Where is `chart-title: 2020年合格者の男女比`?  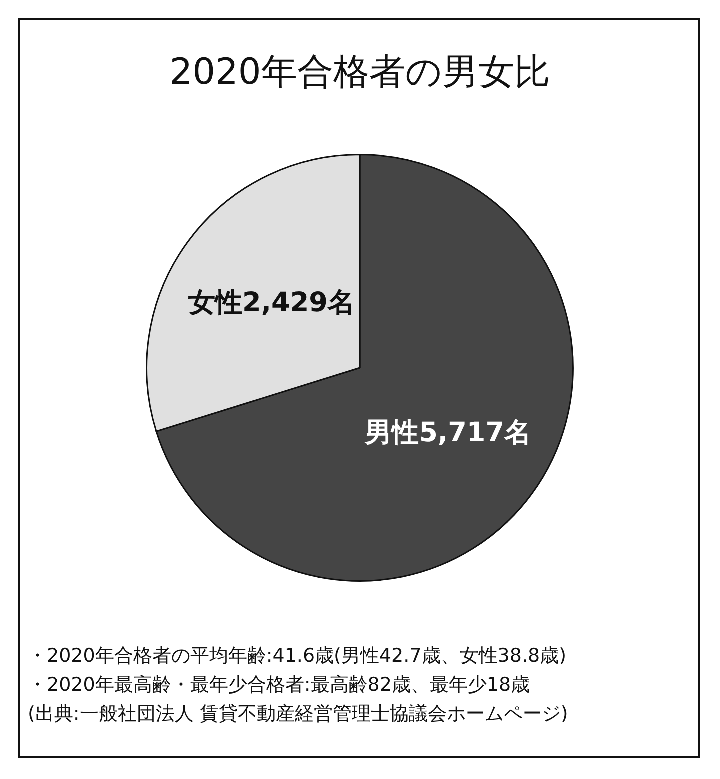 chart-title: 2020年合格者の男女比 is located at coordinates (360, 73).